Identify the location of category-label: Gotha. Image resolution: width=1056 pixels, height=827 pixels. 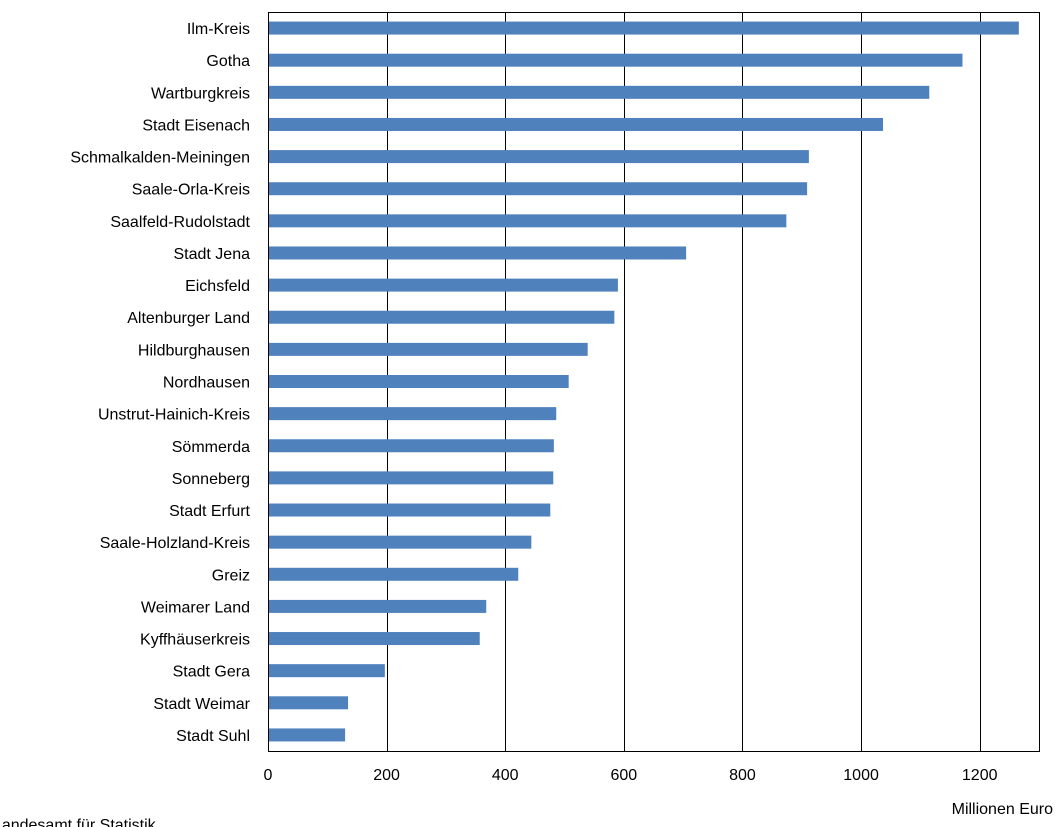
(228, 61).